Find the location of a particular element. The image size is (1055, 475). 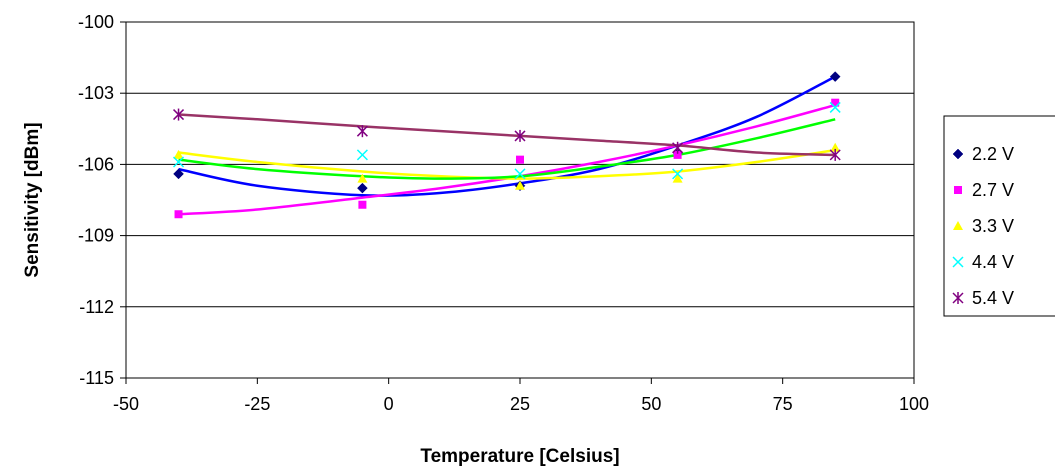

legend-label-2-7-v: 2.7 V is located at coordinates (993, 190).